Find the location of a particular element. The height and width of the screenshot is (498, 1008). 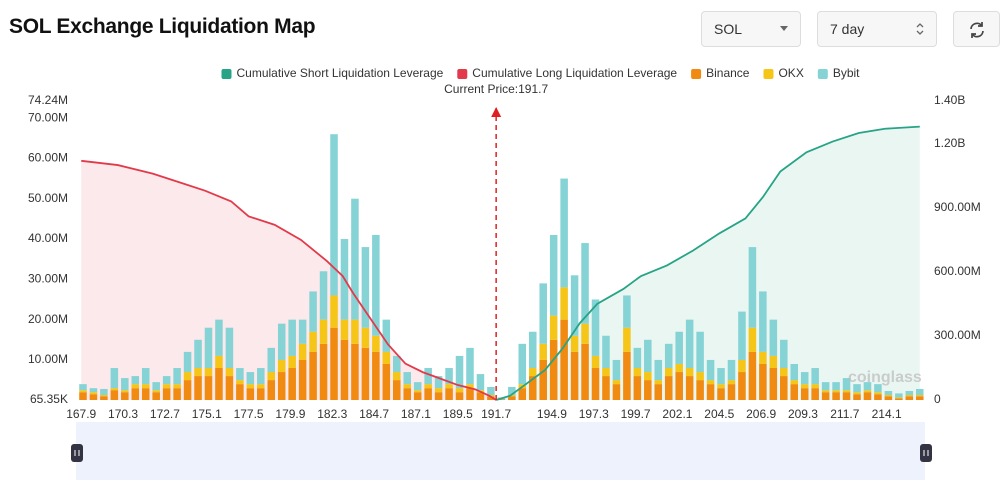

legend-label: Binance is located at coordinates (728, 73).